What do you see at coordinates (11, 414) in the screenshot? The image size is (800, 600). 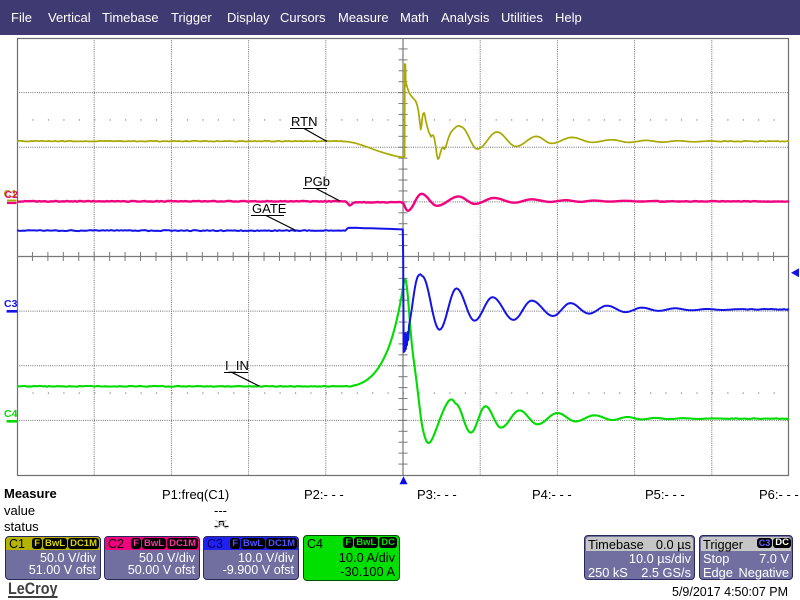 I see `svg-text: C4` at bounding box center [11, 414].